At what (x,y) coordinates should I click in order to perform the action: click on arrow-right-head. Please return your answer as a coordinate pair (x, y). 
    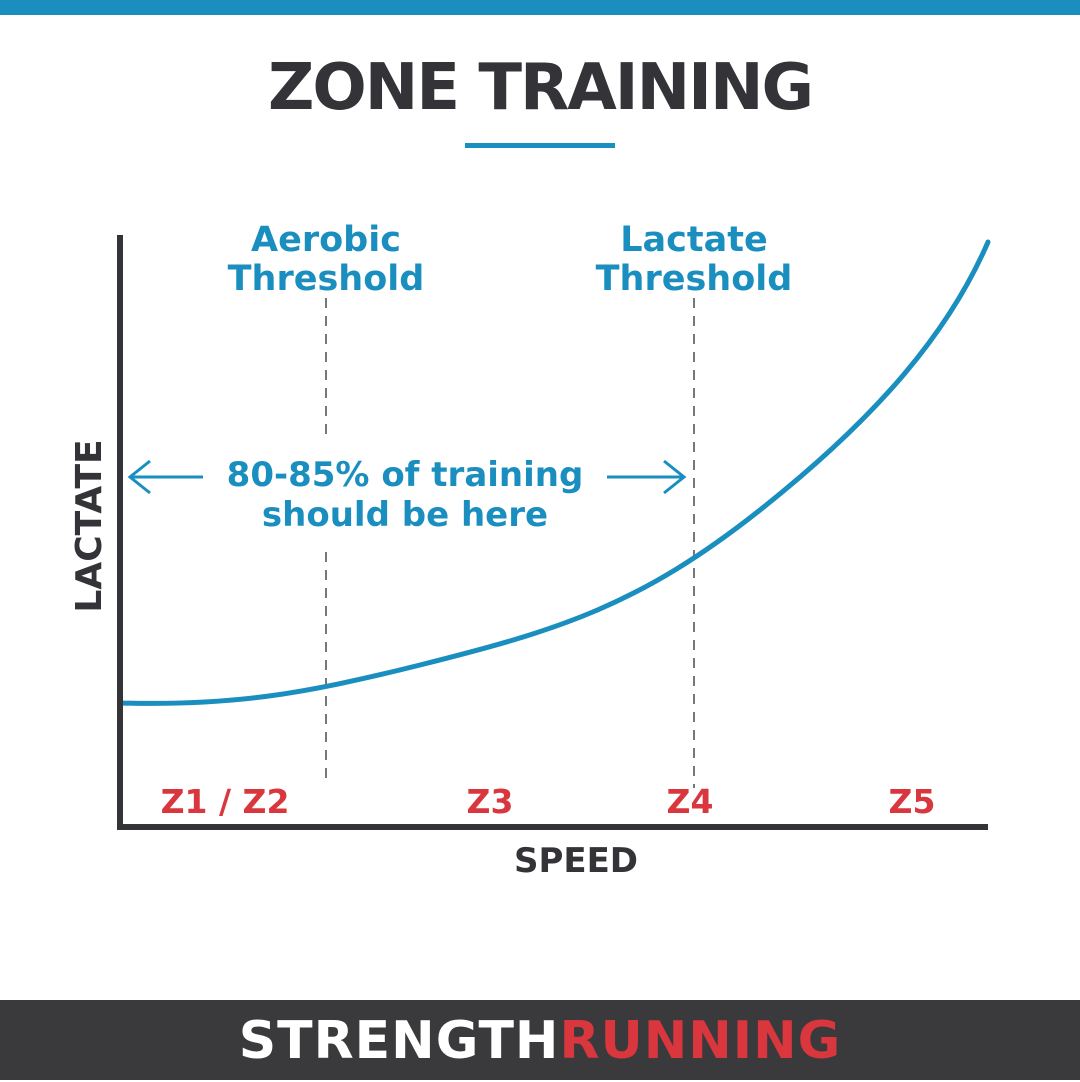
    Looking at the image, I should click on (675, 477).